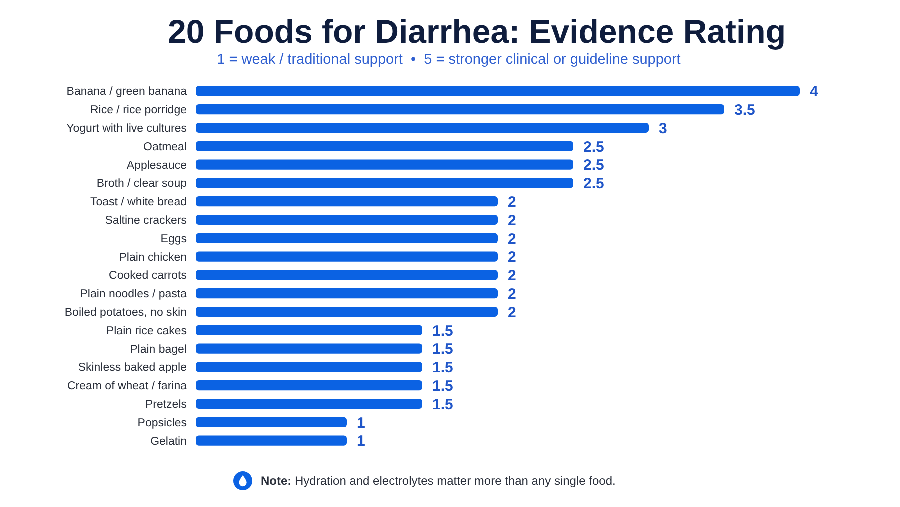  I want to click on chart-title: 20 Foods for Diarrhea: Evidence Rating, so click(477, 31).